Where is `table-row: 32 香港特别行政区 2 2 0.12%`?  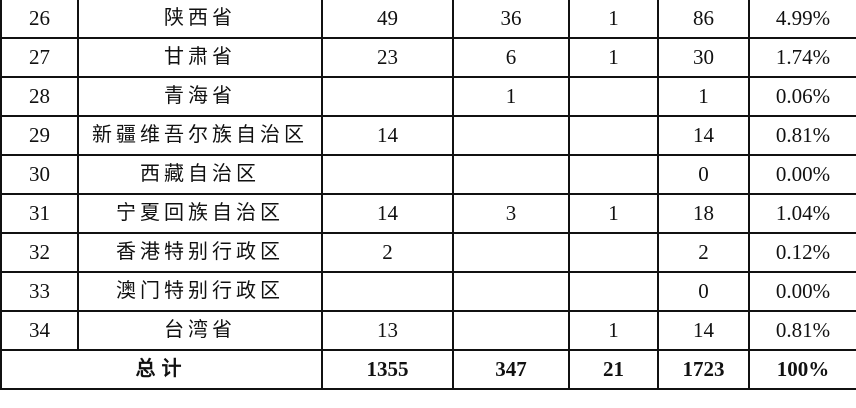
table-row: 32 香港特别行政区 2 2 0.12% is located at coordinates (428, 252).